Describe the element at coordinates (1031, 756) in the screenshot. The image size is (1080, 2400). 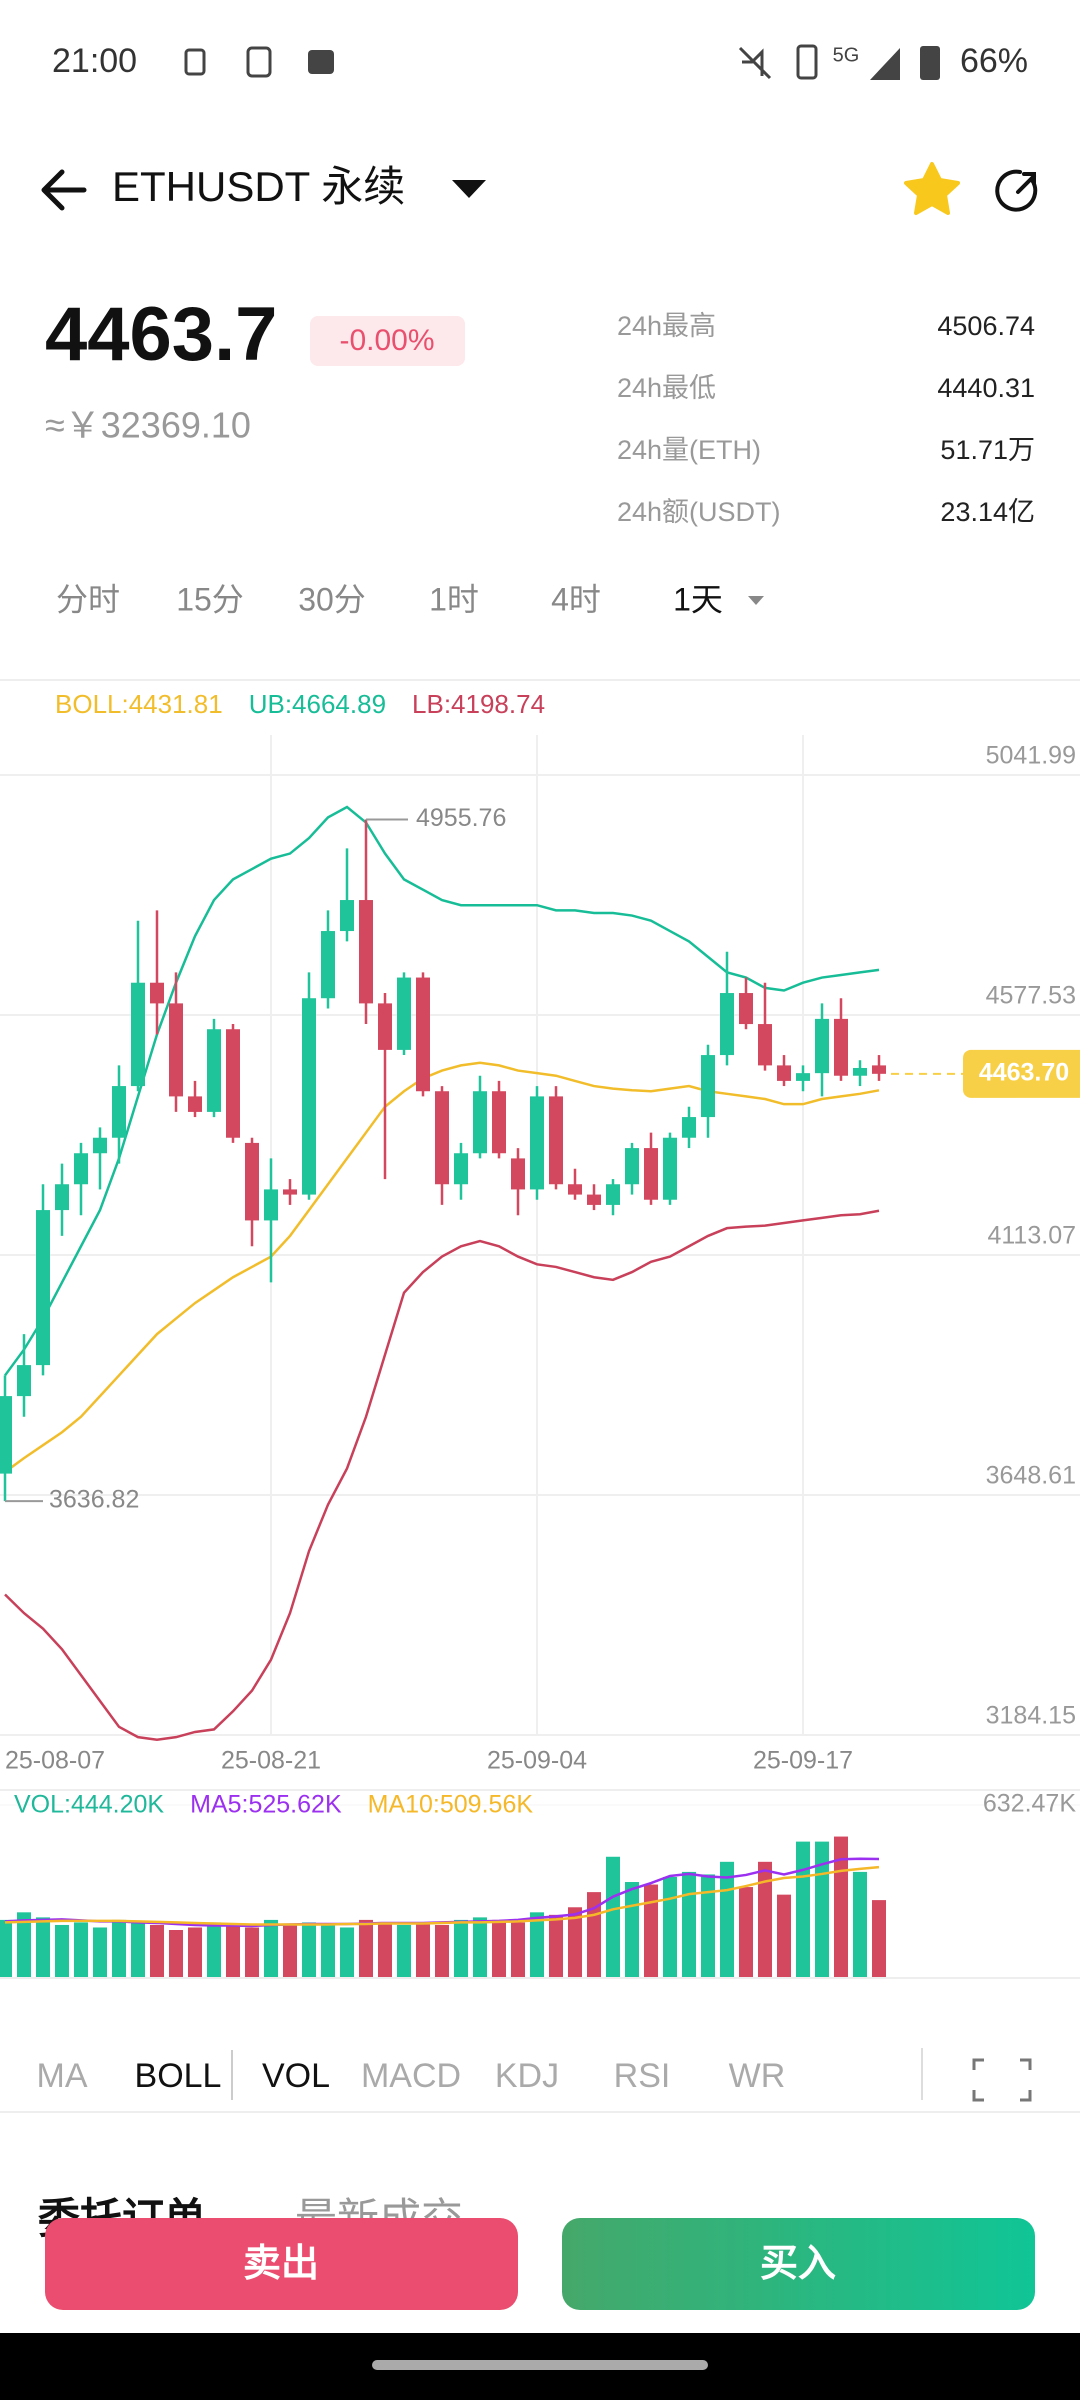
I see `y-tick-label: 5041.99` at that location.